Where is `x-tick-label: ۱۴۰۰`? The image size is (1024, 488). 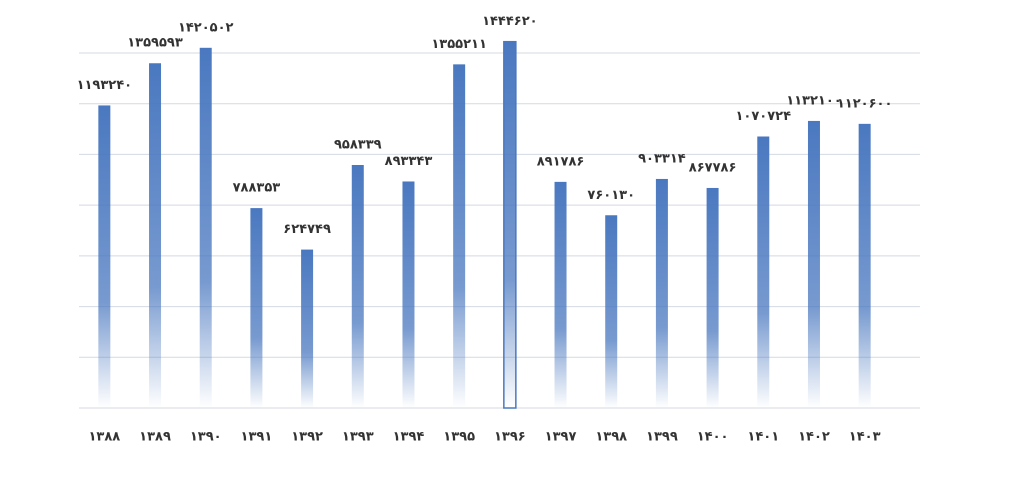 x-tick-label: ۱۴۰۰ is located at coordinates (713, 437).